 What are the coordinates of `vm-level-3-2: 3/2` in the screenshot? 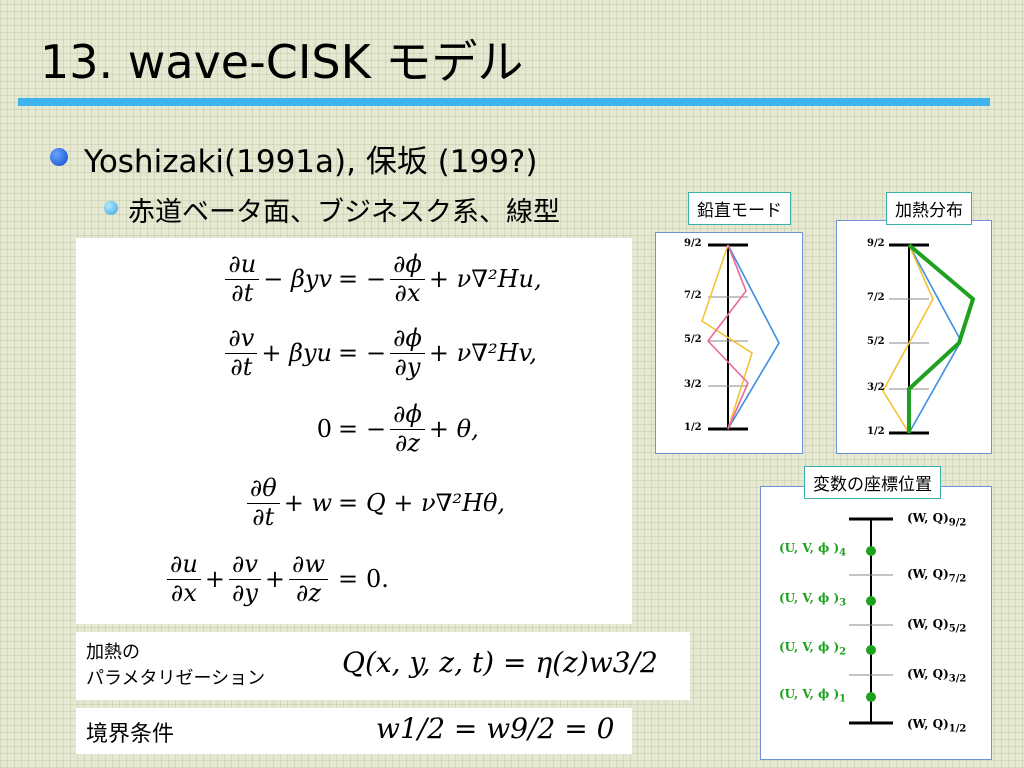 It's located at (693, 384).